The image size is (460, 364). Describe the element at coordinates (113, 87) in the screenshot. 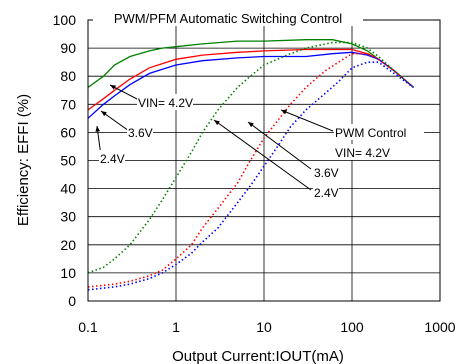

I see `arrow-pfm-42-head` at that location.